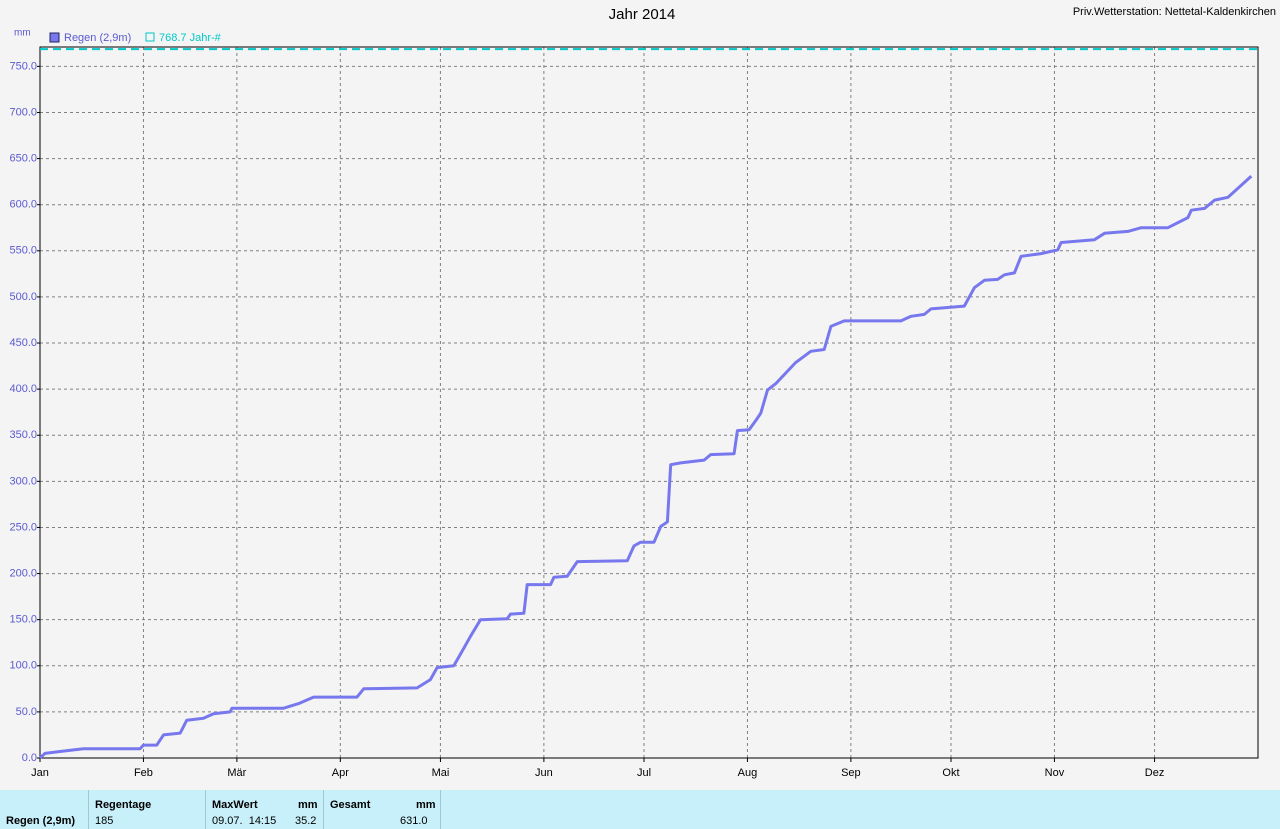  Describe the element at coordinates (748, 773) in the screenshot. I see `x-tick-label: Aug` at that location.